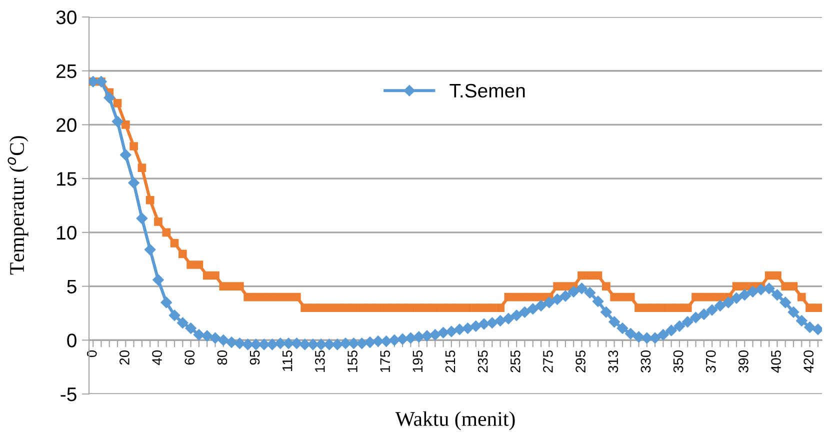  Describe the element at coordinates (71, 287) in the screenshot. I see `y-tick-label: 5` at that location.